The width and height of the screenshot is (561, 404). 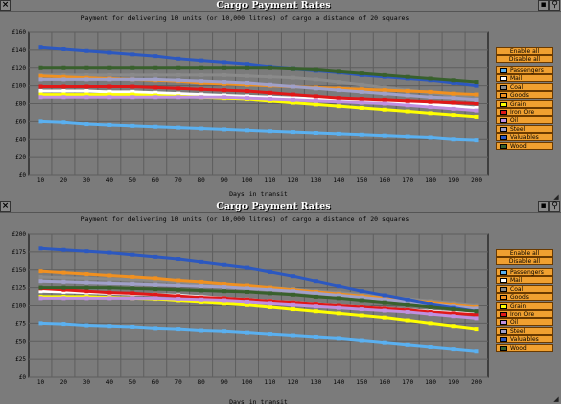 I want to click on series-line-steel, so click(x=258, y=294).